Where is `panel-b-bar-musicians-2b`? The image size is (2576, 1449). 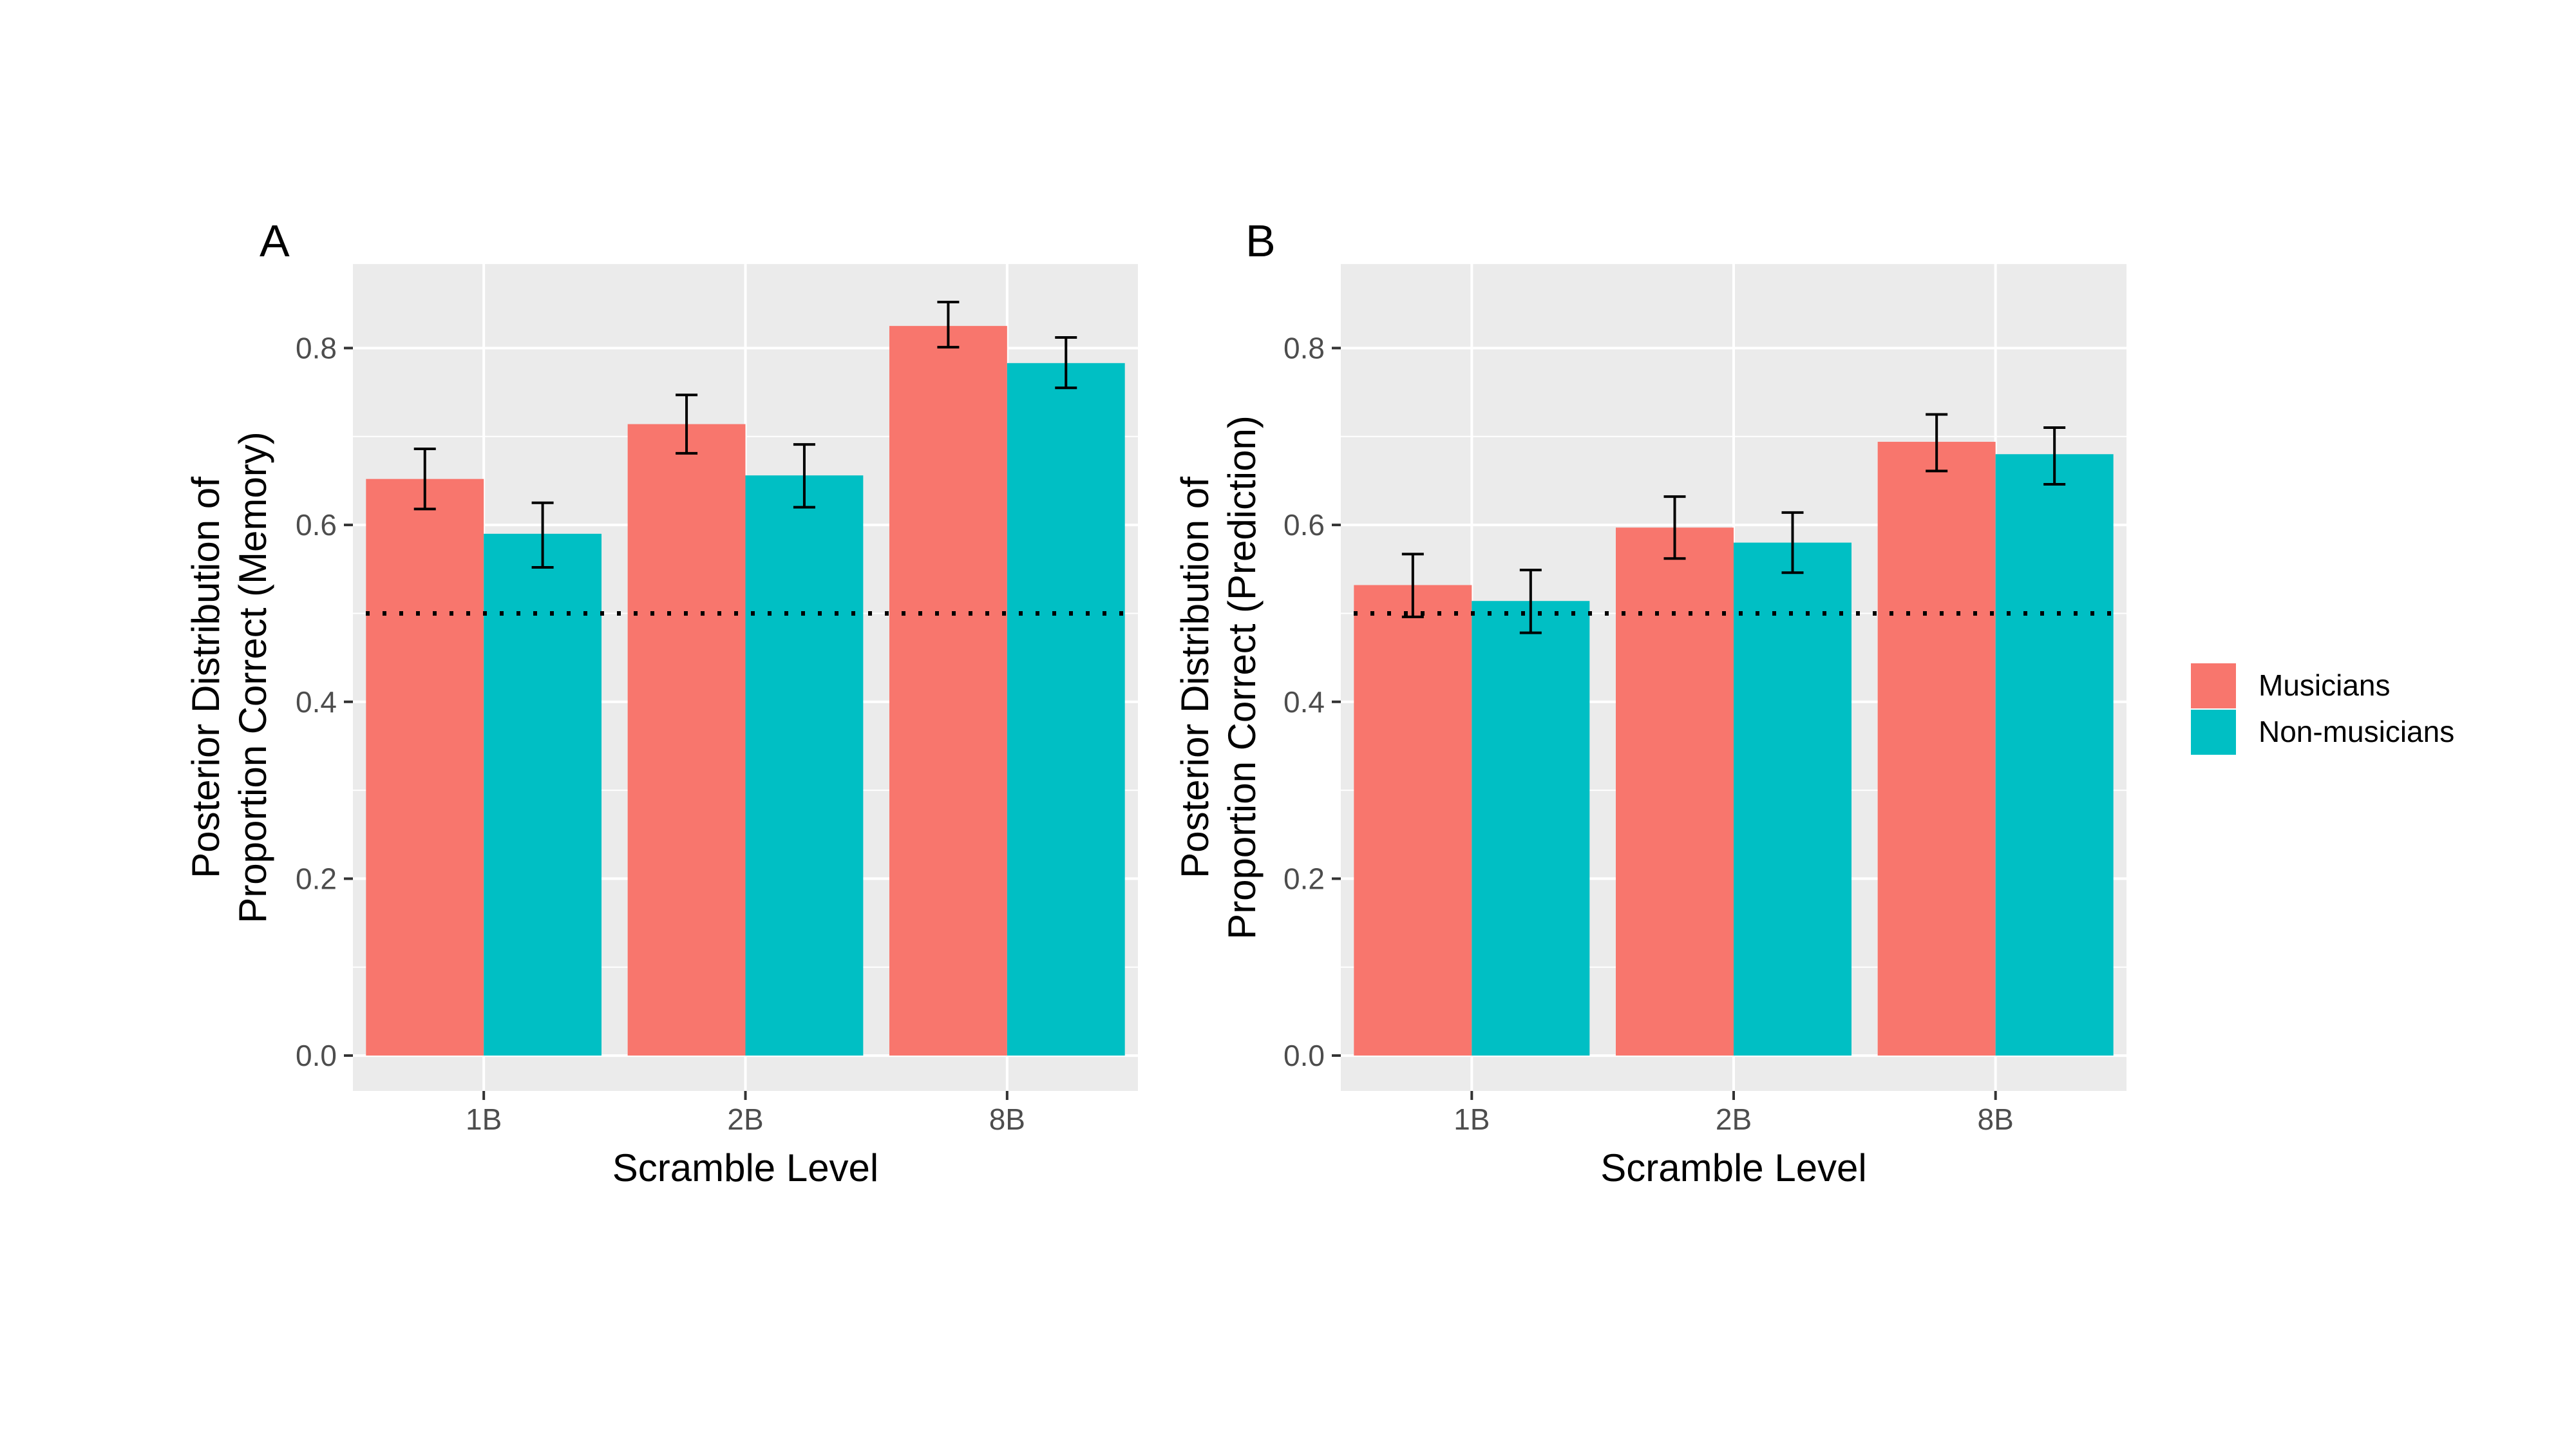 panel-b-bar-musicians-2b is located at coordinates (1675, 791).